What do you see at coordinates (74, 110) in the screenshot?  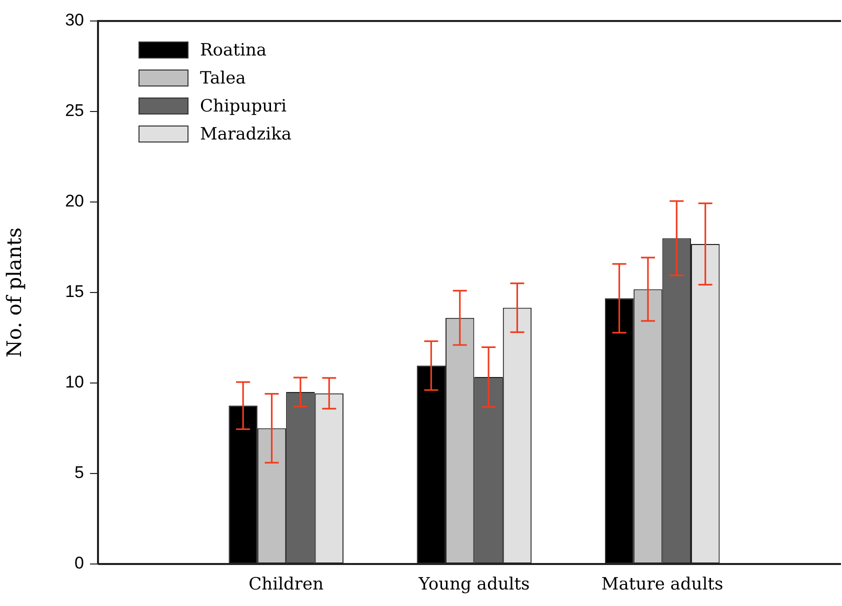 I see `y-tick-label: 25` at bounding box center [74, 110].